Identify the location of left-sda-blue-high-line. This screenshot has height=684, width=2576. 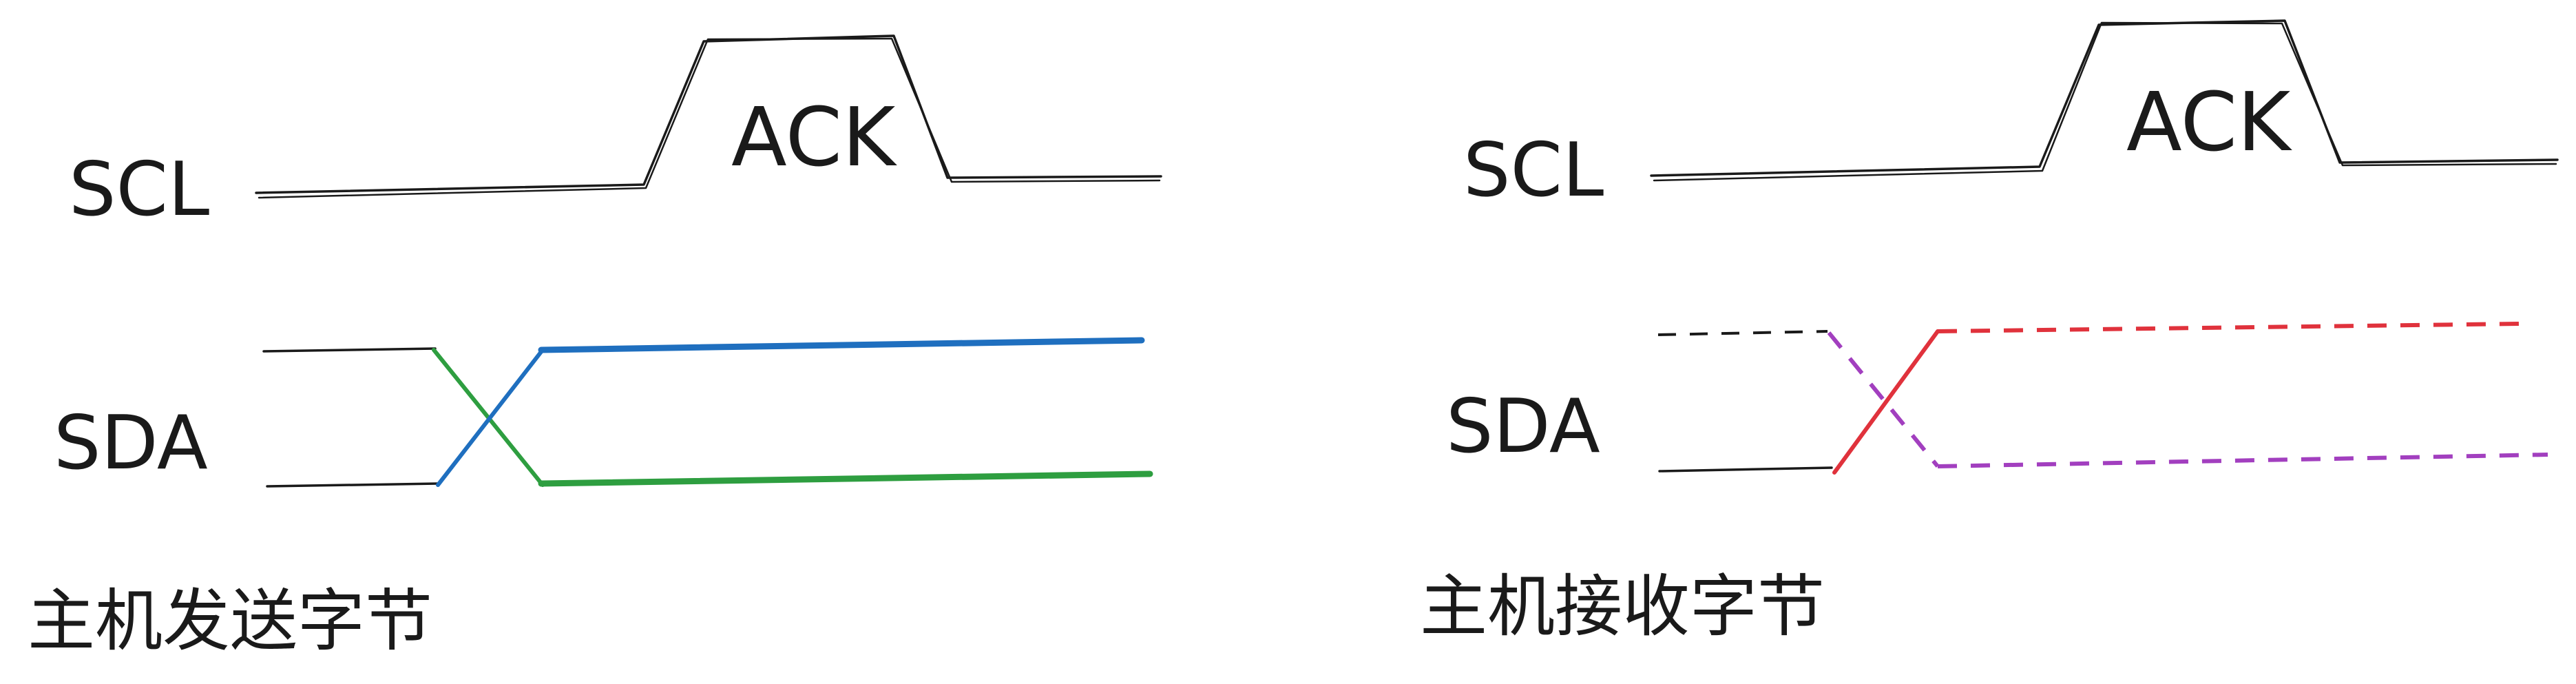
(841, 345).